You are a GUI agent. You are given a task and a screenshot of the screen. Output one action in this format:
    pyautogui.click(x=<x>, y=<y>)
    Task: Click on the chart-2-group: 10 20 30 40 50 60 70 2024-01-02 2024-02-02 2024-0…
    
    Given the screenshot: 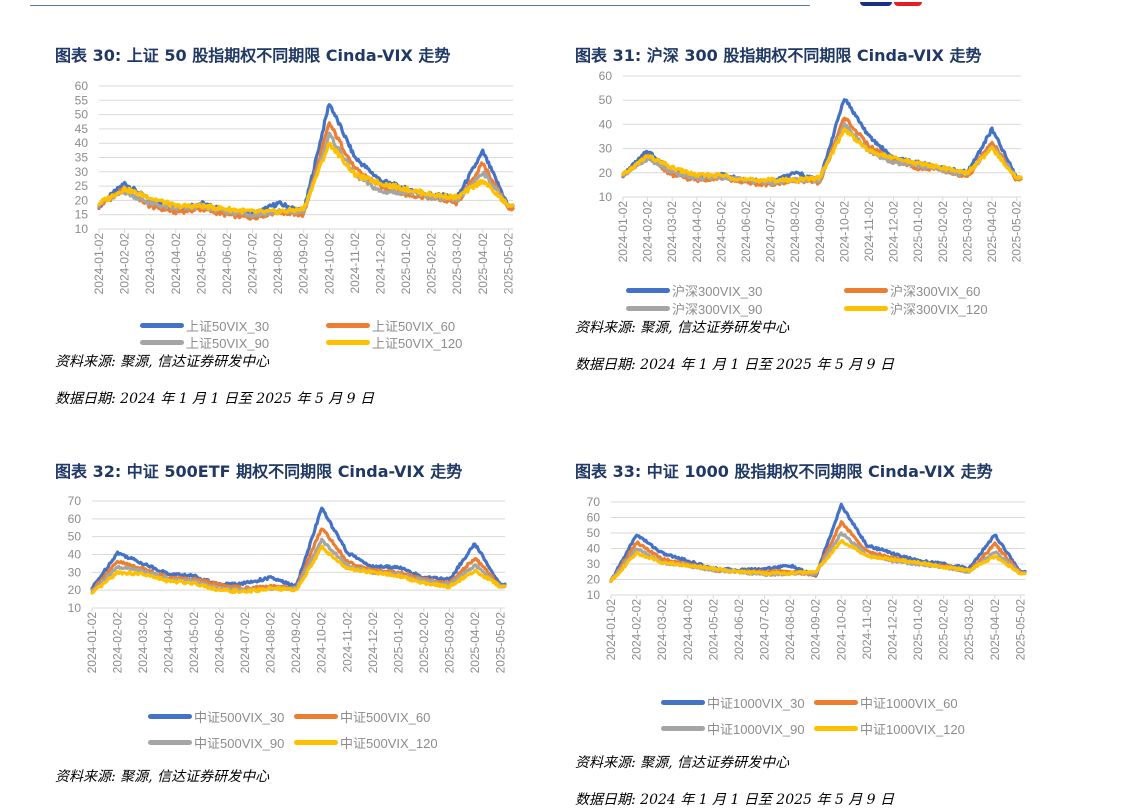 What is the action you would take?
    pyautogui.click(x=288, y=583)
    